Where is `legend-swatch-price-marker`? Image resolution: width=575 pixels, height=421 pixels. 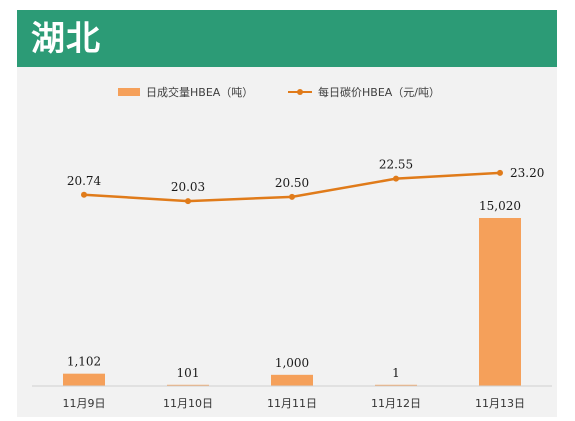 legend-swatch-price-marker is located at coordinates (300, 92).